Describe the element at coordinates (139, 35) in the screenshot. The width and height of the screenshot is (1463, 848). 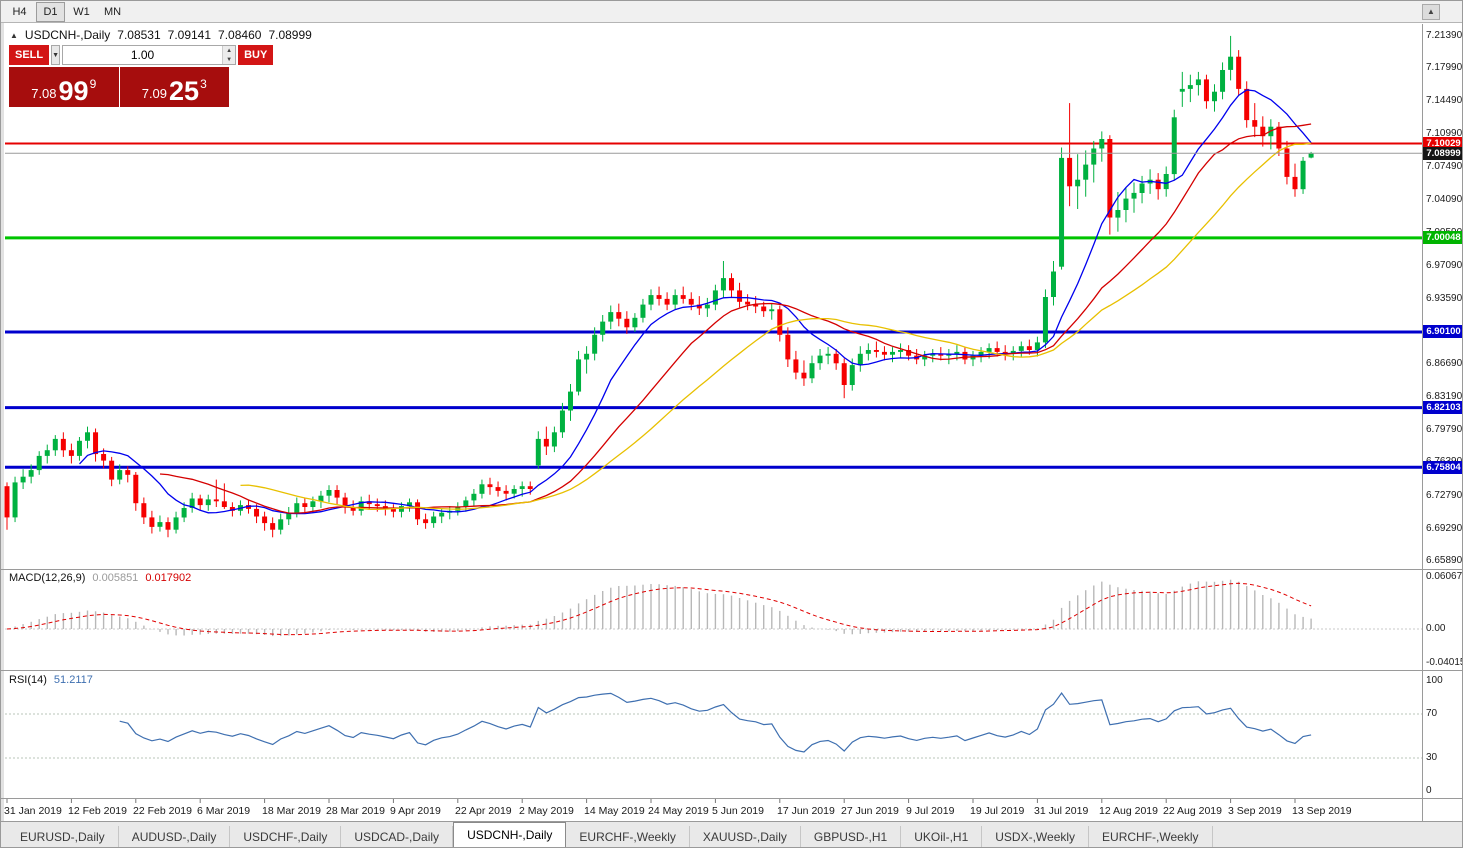
I see `ohlc-open: 7.08531` at that location.